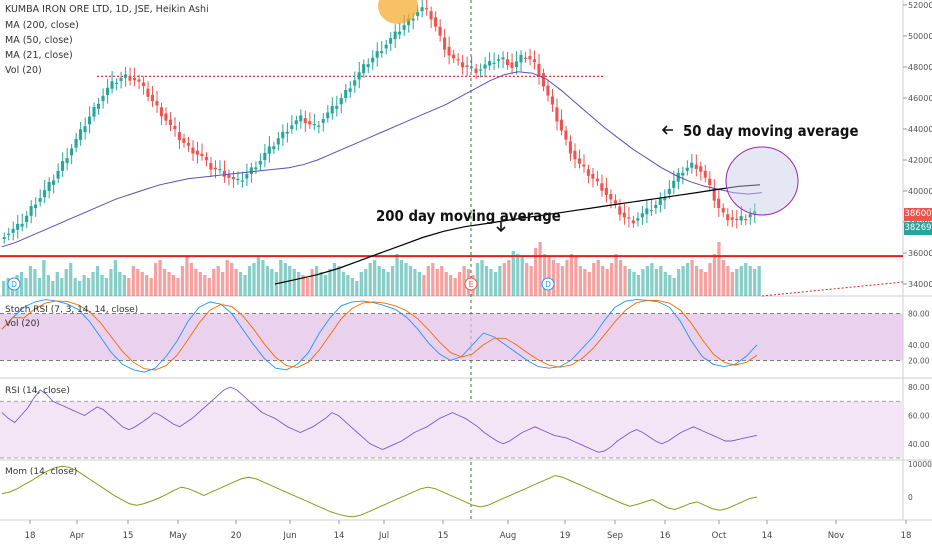 The height and width of the screenshot is (550, 932). What do you see at coordinates (919, 444) in the screenshot?
I see `rsi-tick-label: 40.00` at bounding box center [919, 444].